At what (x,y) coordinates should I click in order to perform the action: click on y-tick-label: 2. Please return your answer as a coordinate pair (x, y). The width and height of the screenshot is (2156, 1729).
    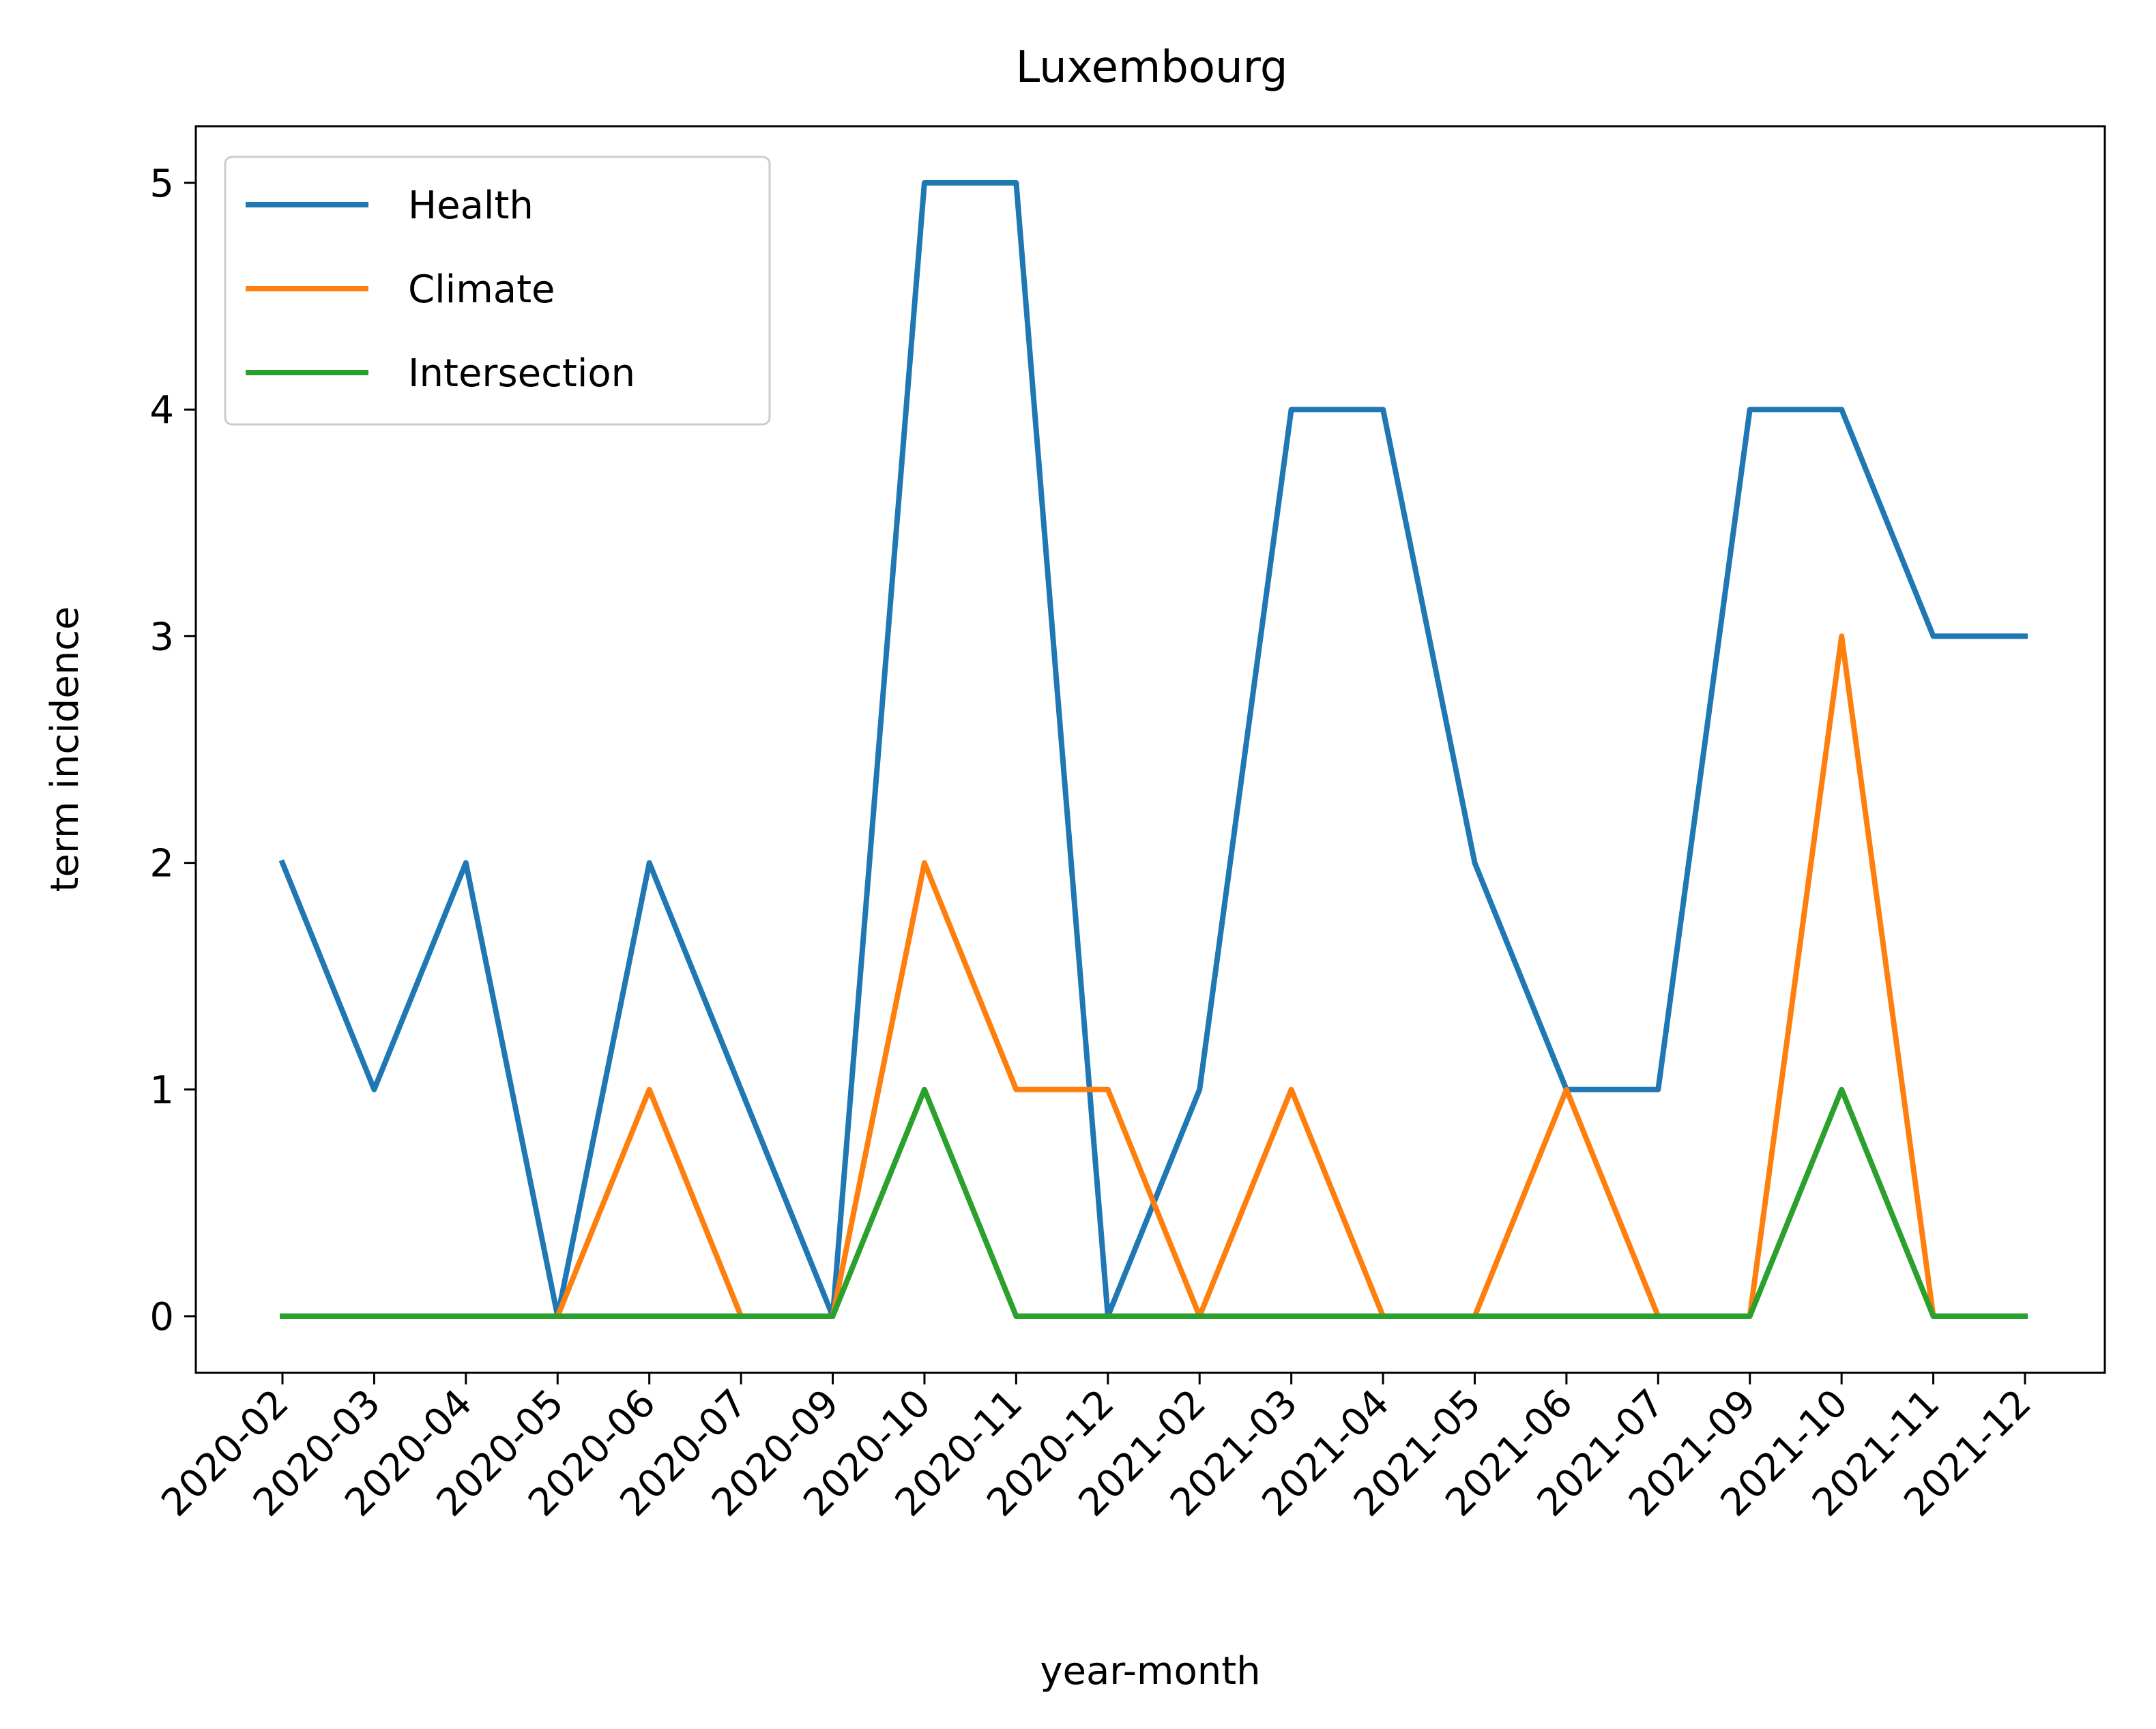
    Looking at the image, I should click on (161, 864).